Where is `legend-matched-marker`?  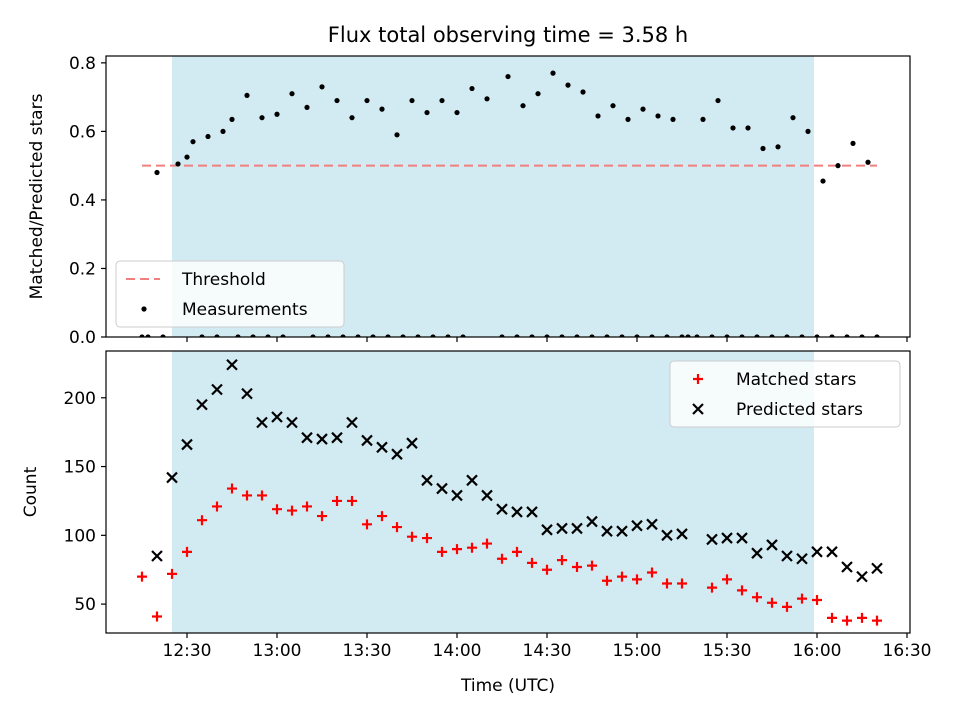 legend-matched-marker is located at coordinates (698, 379).